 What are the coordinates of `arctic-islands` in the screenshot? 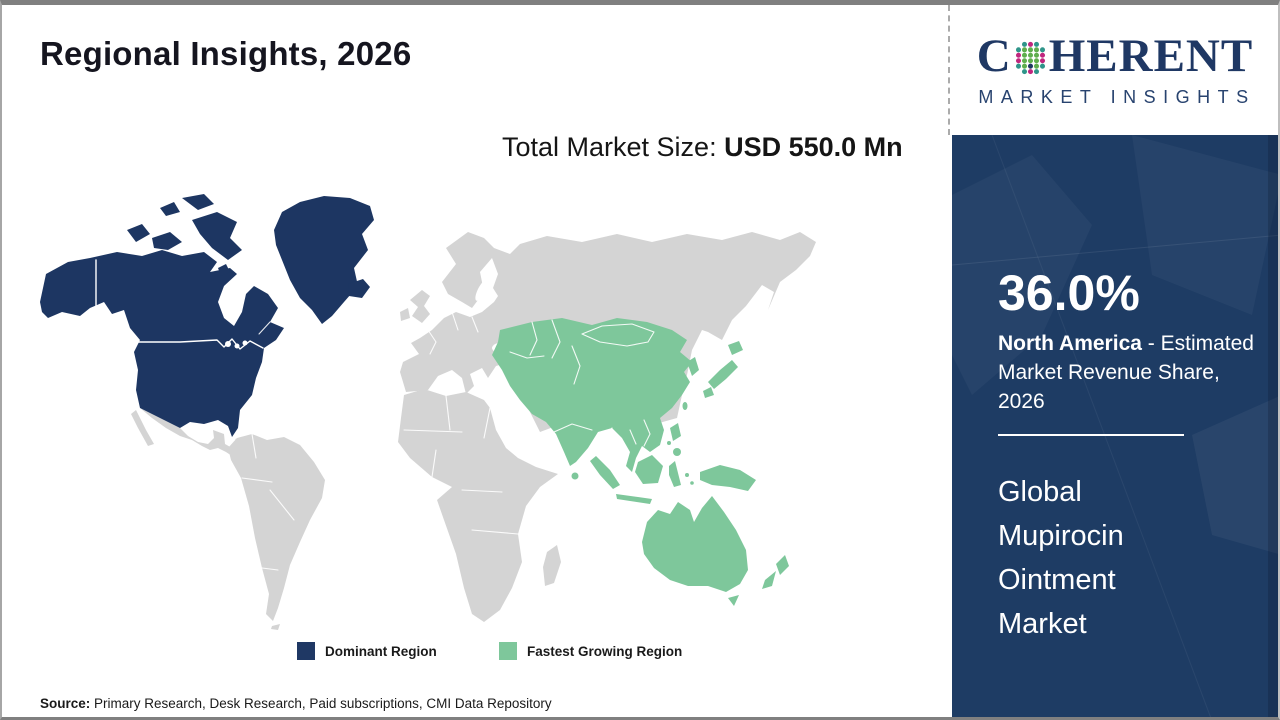 It's located at (184, 235).